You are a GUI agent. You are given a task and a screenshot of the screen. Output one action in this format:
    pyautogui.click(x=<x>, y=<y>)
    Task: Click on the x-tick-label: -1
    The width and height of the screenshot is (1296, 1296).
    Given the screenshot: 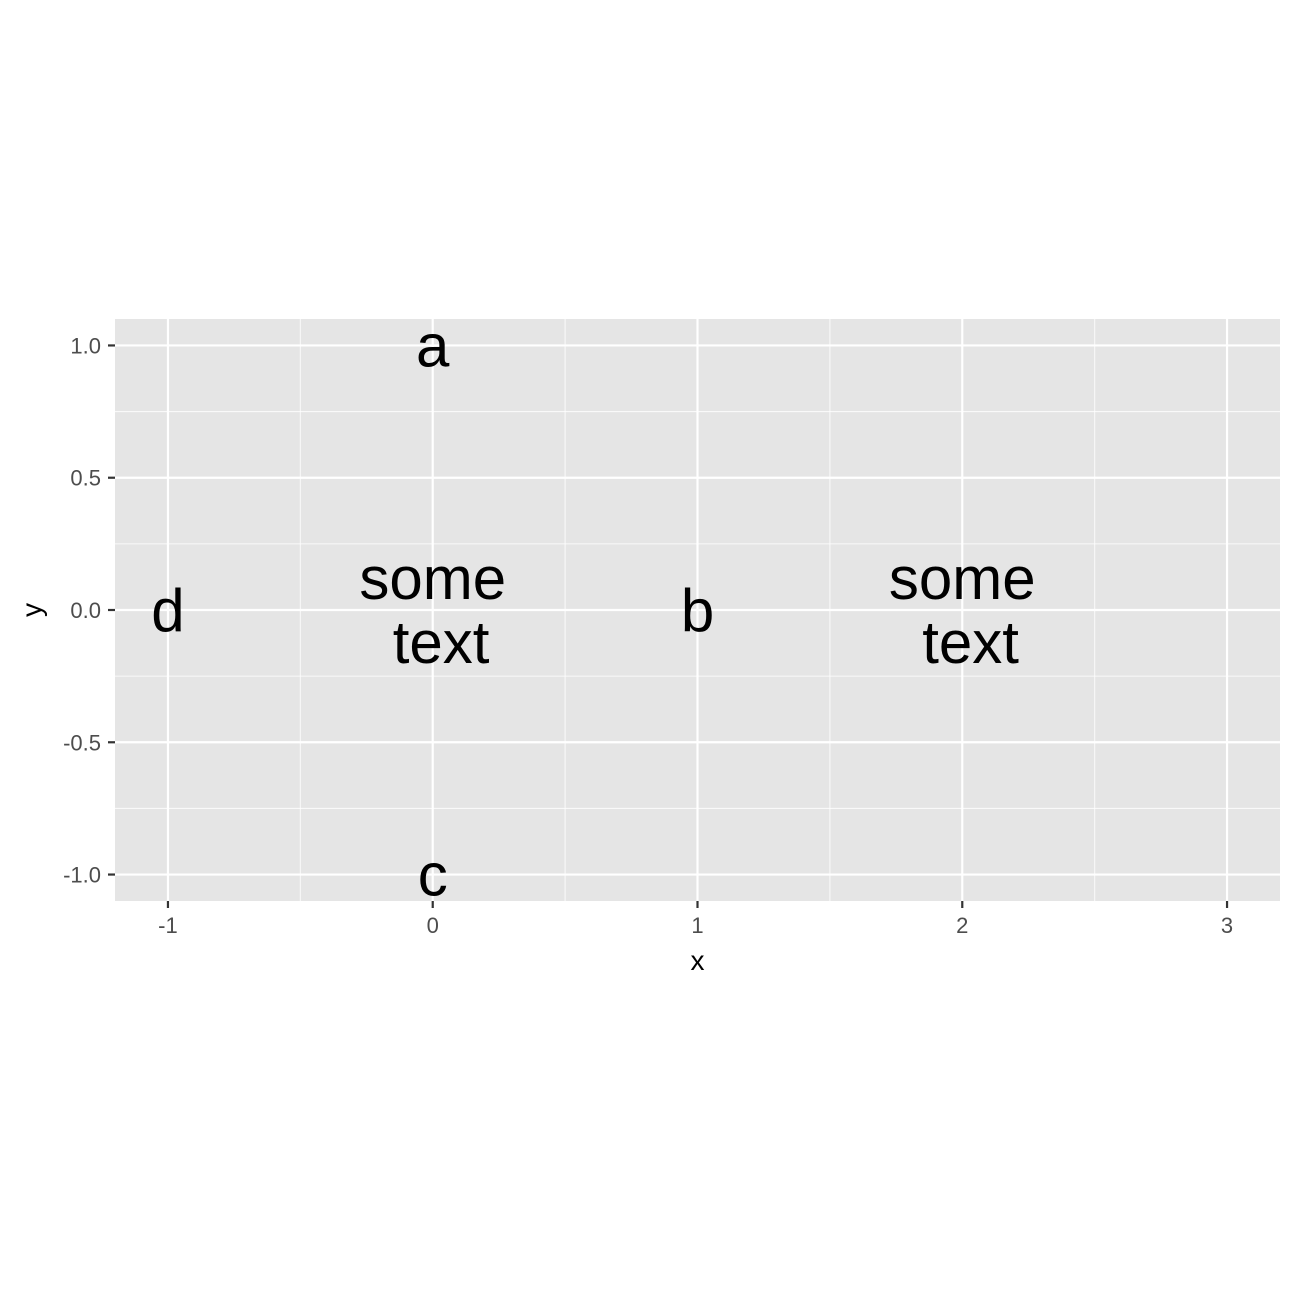 What is the action you would take?
    pyautogui.click(x=168, y=925)
    